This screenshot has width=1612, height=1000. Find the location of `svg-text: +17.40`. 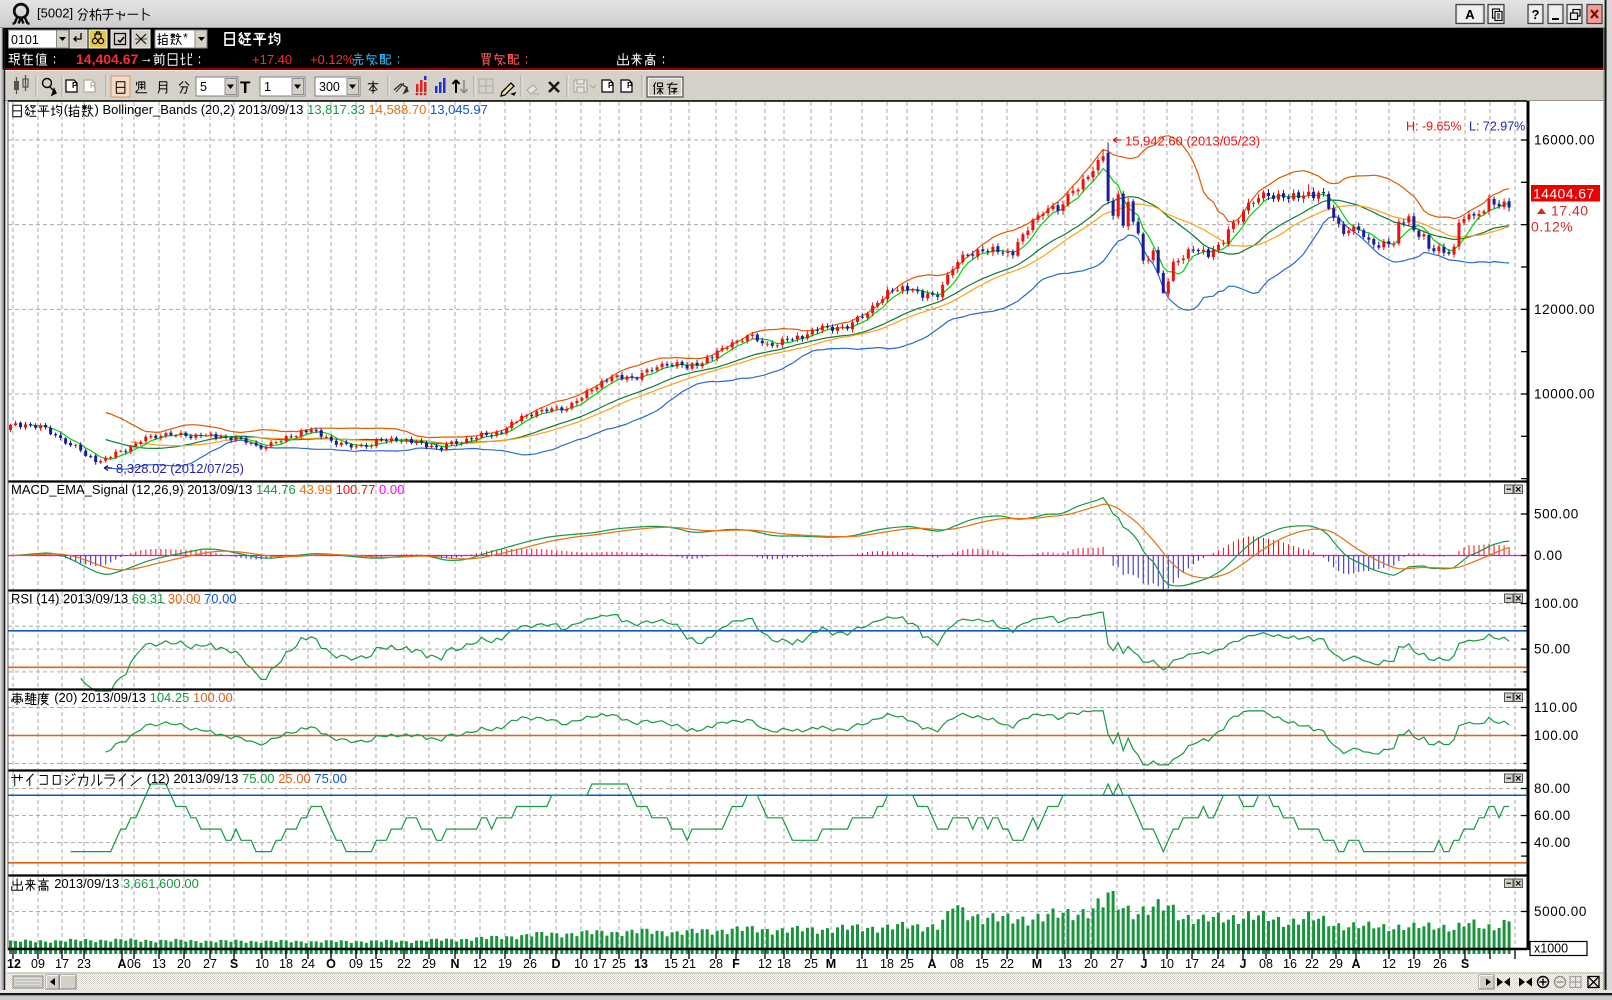

svg-text: +17.40 is located at coordinates (272, 59).